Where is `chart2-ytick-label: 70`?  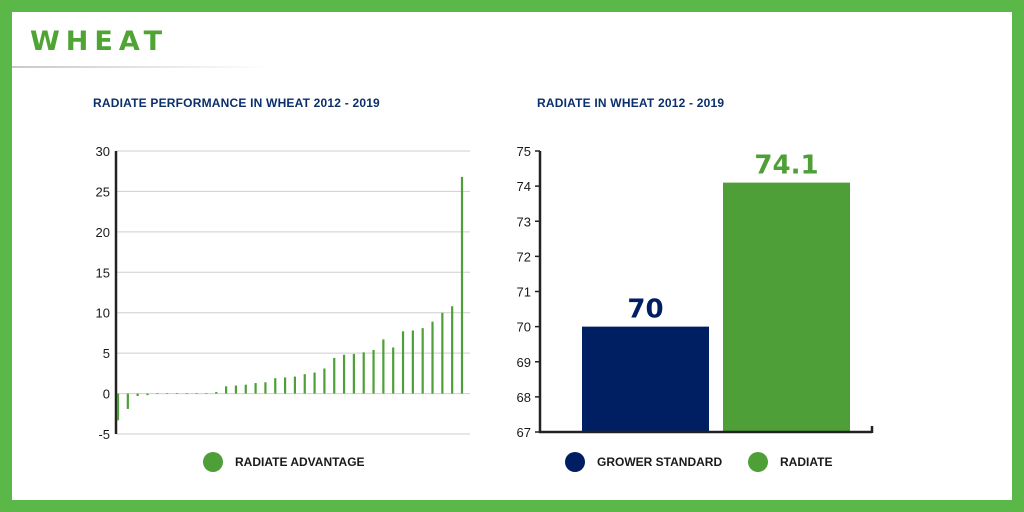
chart2-ytick-label: 70 is located at coordinates (524, 327).